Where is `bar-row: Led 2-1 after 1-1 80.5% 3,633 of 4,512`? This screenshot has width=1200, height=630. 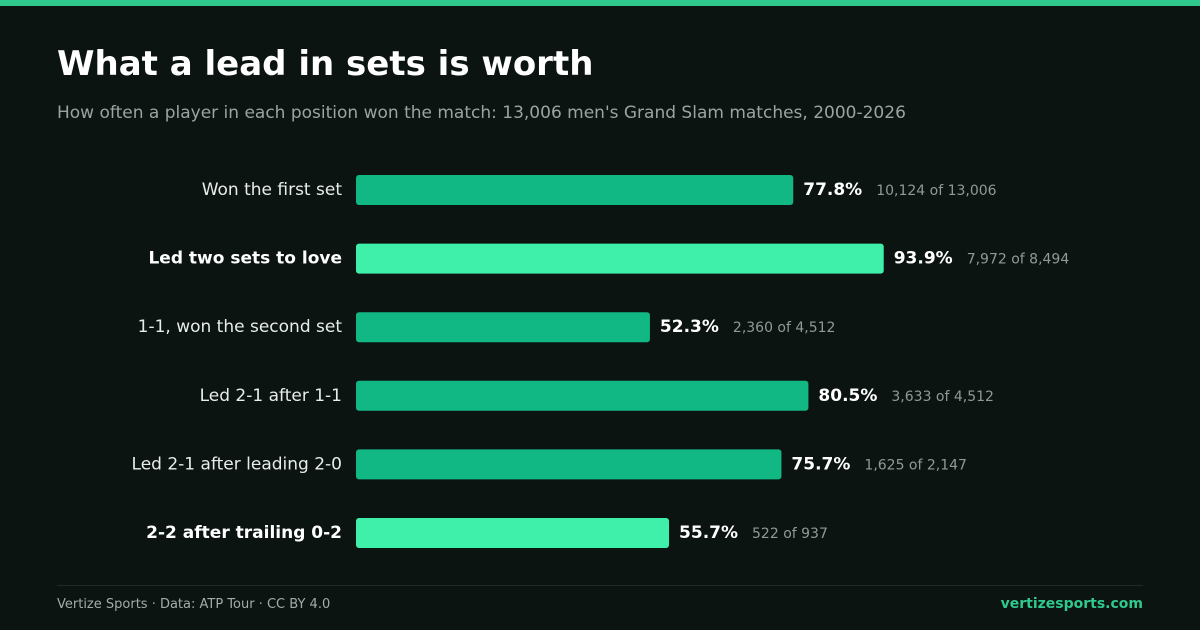 bar-row: Led 2-1 after 1-1 80.5% 3,633 of 4,512 is located at coordinates (597, 395).